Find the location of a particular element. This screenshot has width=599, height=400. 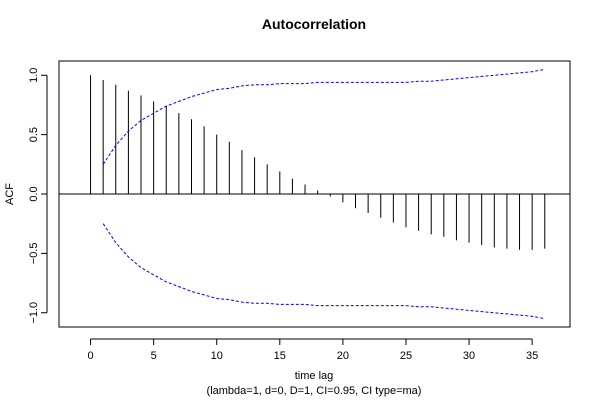

x-tick-label: 30 is located at coordinates (469, 356).